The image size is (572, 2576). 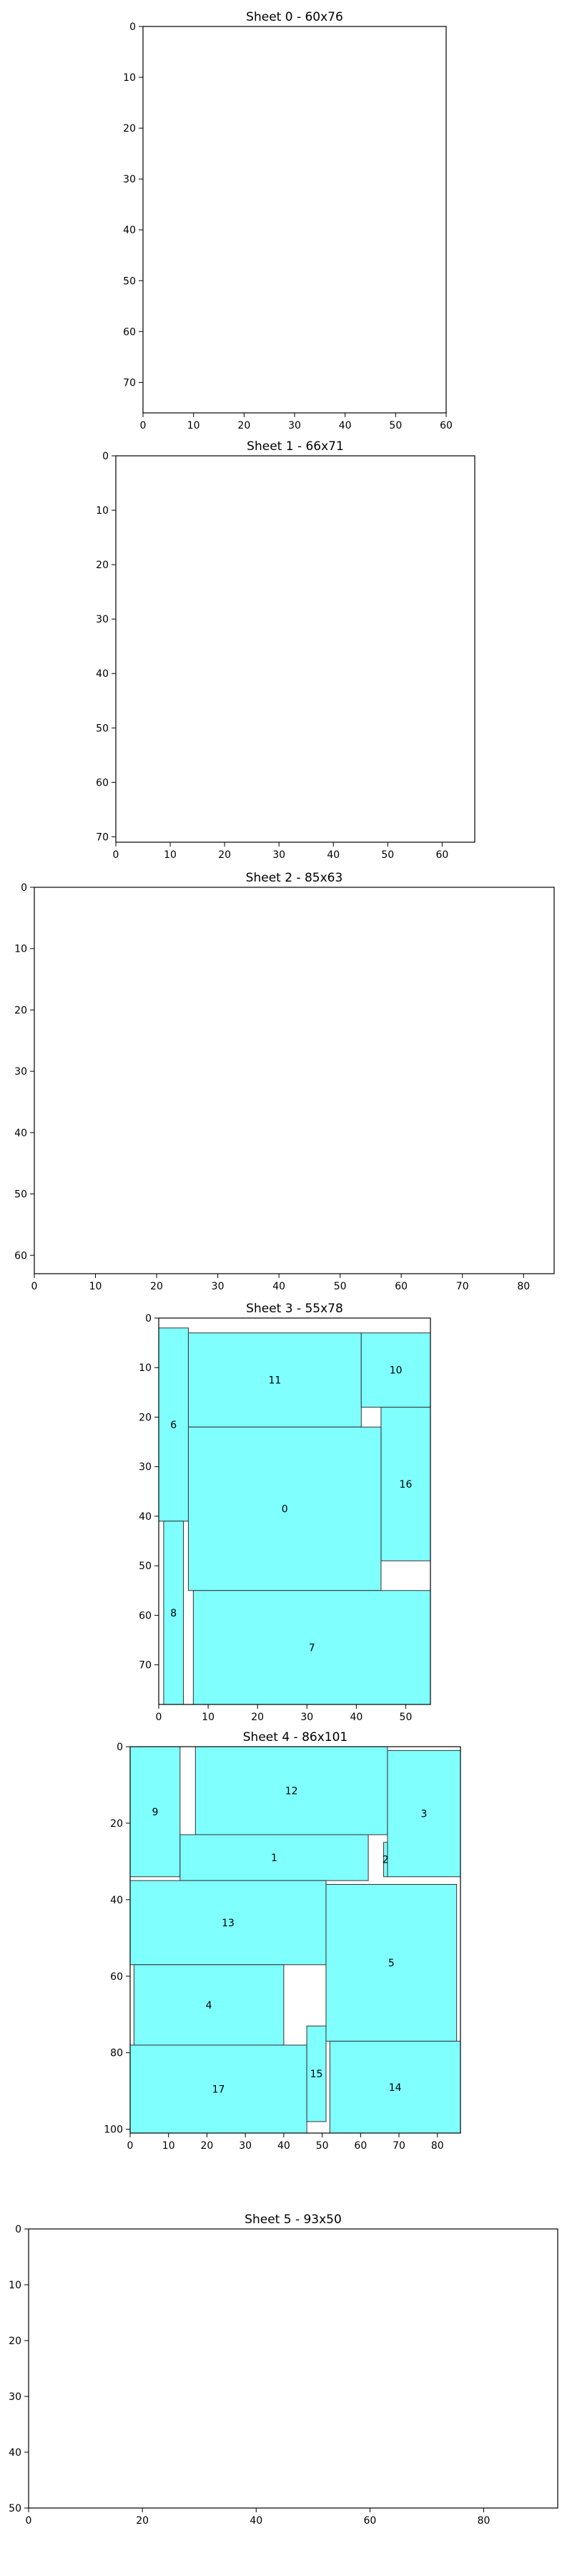 I want to click on piece-label: 13, so click(x=228, y=1923).